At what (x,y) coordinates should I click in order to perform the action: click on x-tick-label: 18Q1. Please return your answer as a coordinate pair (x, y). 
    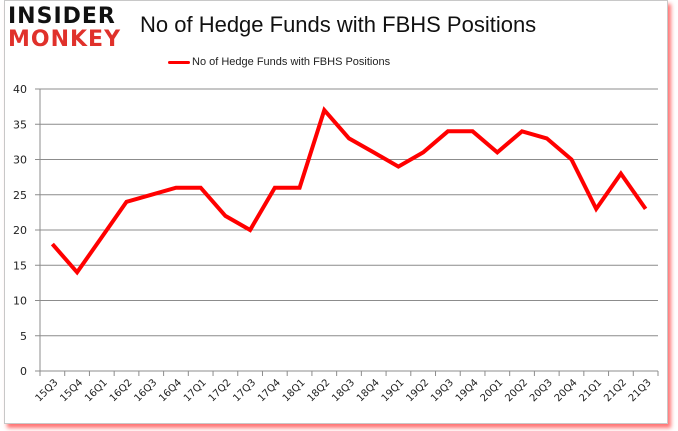
    Looking at the image, I should click on (294, 390).